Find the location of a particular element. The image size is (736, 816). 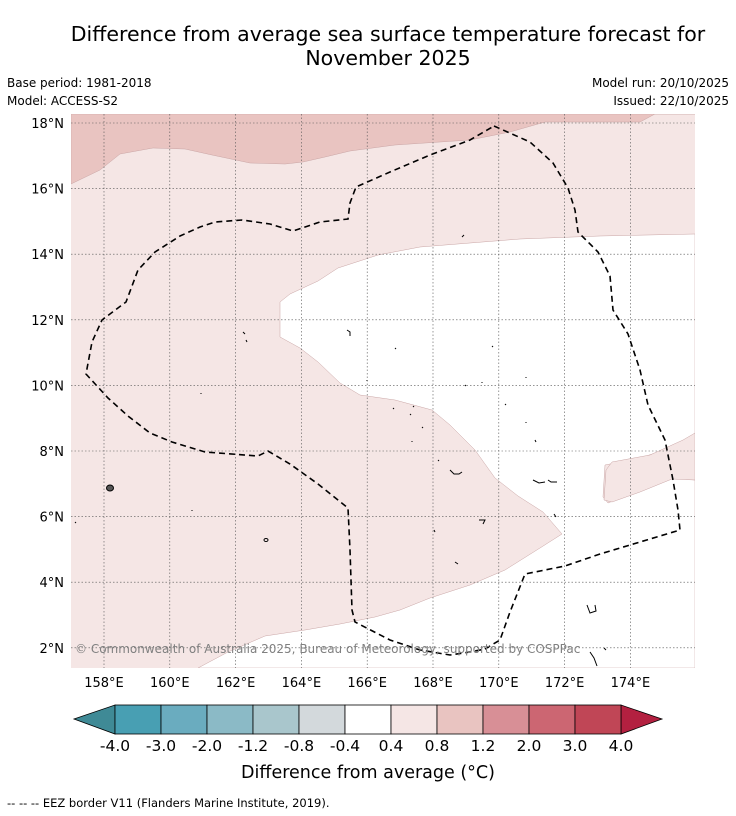

title-line-2: November 2025 is located at coordinates (388, 58).